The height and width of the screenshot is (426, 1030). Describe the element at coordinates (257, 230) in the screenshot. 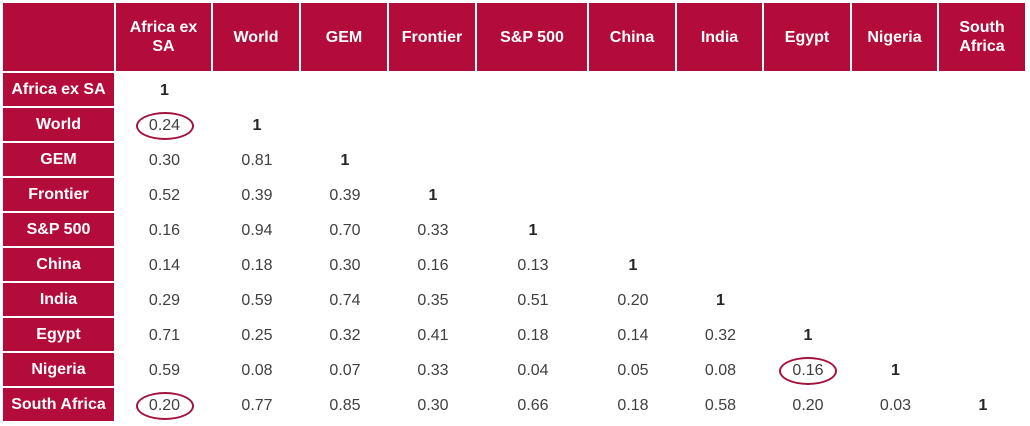

I see `correlation-value: 0.94` at that location.